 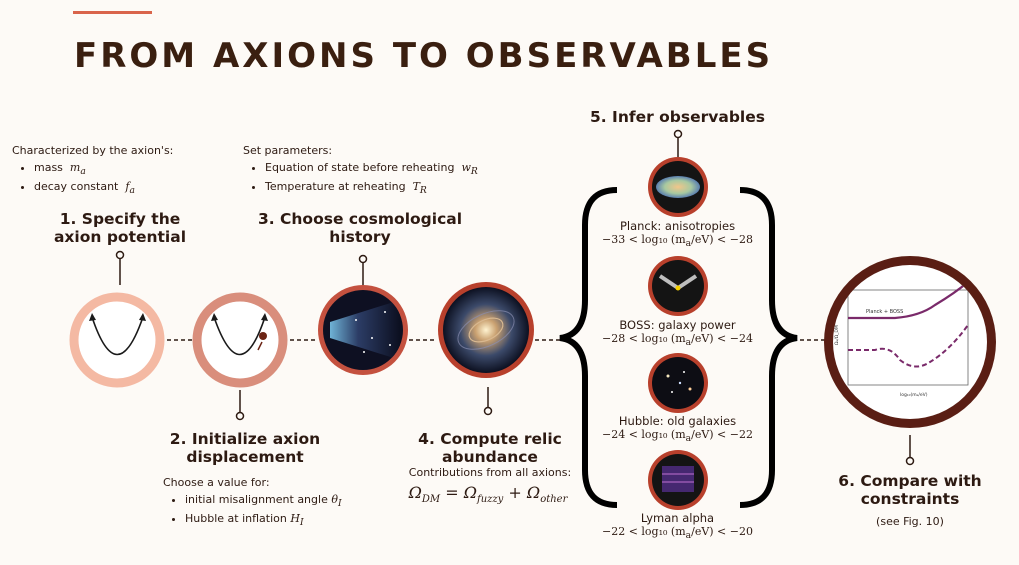 I want to click on observable-lyman: Lyman alpha −22 < log₁₀ (ma/eV) < −20, so click(x=677, y=526).